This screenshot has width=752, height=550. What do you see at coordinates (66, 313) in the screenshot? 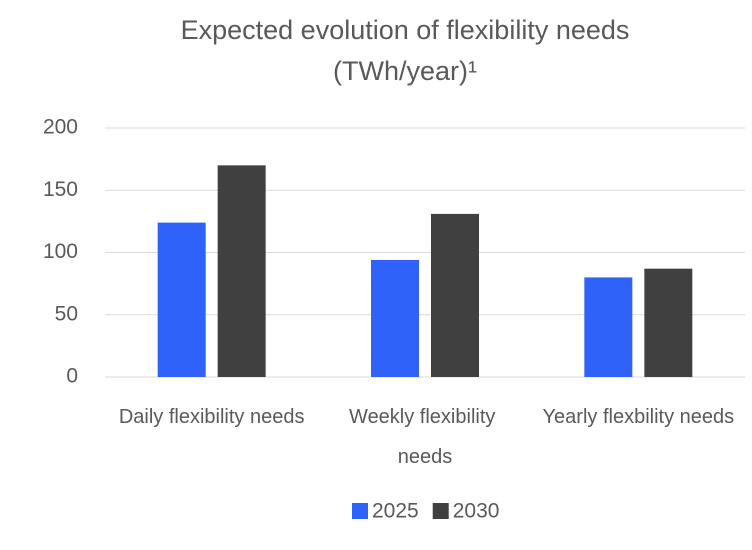
I see `y-tick-label: 50` at bounding box center [66, 313].